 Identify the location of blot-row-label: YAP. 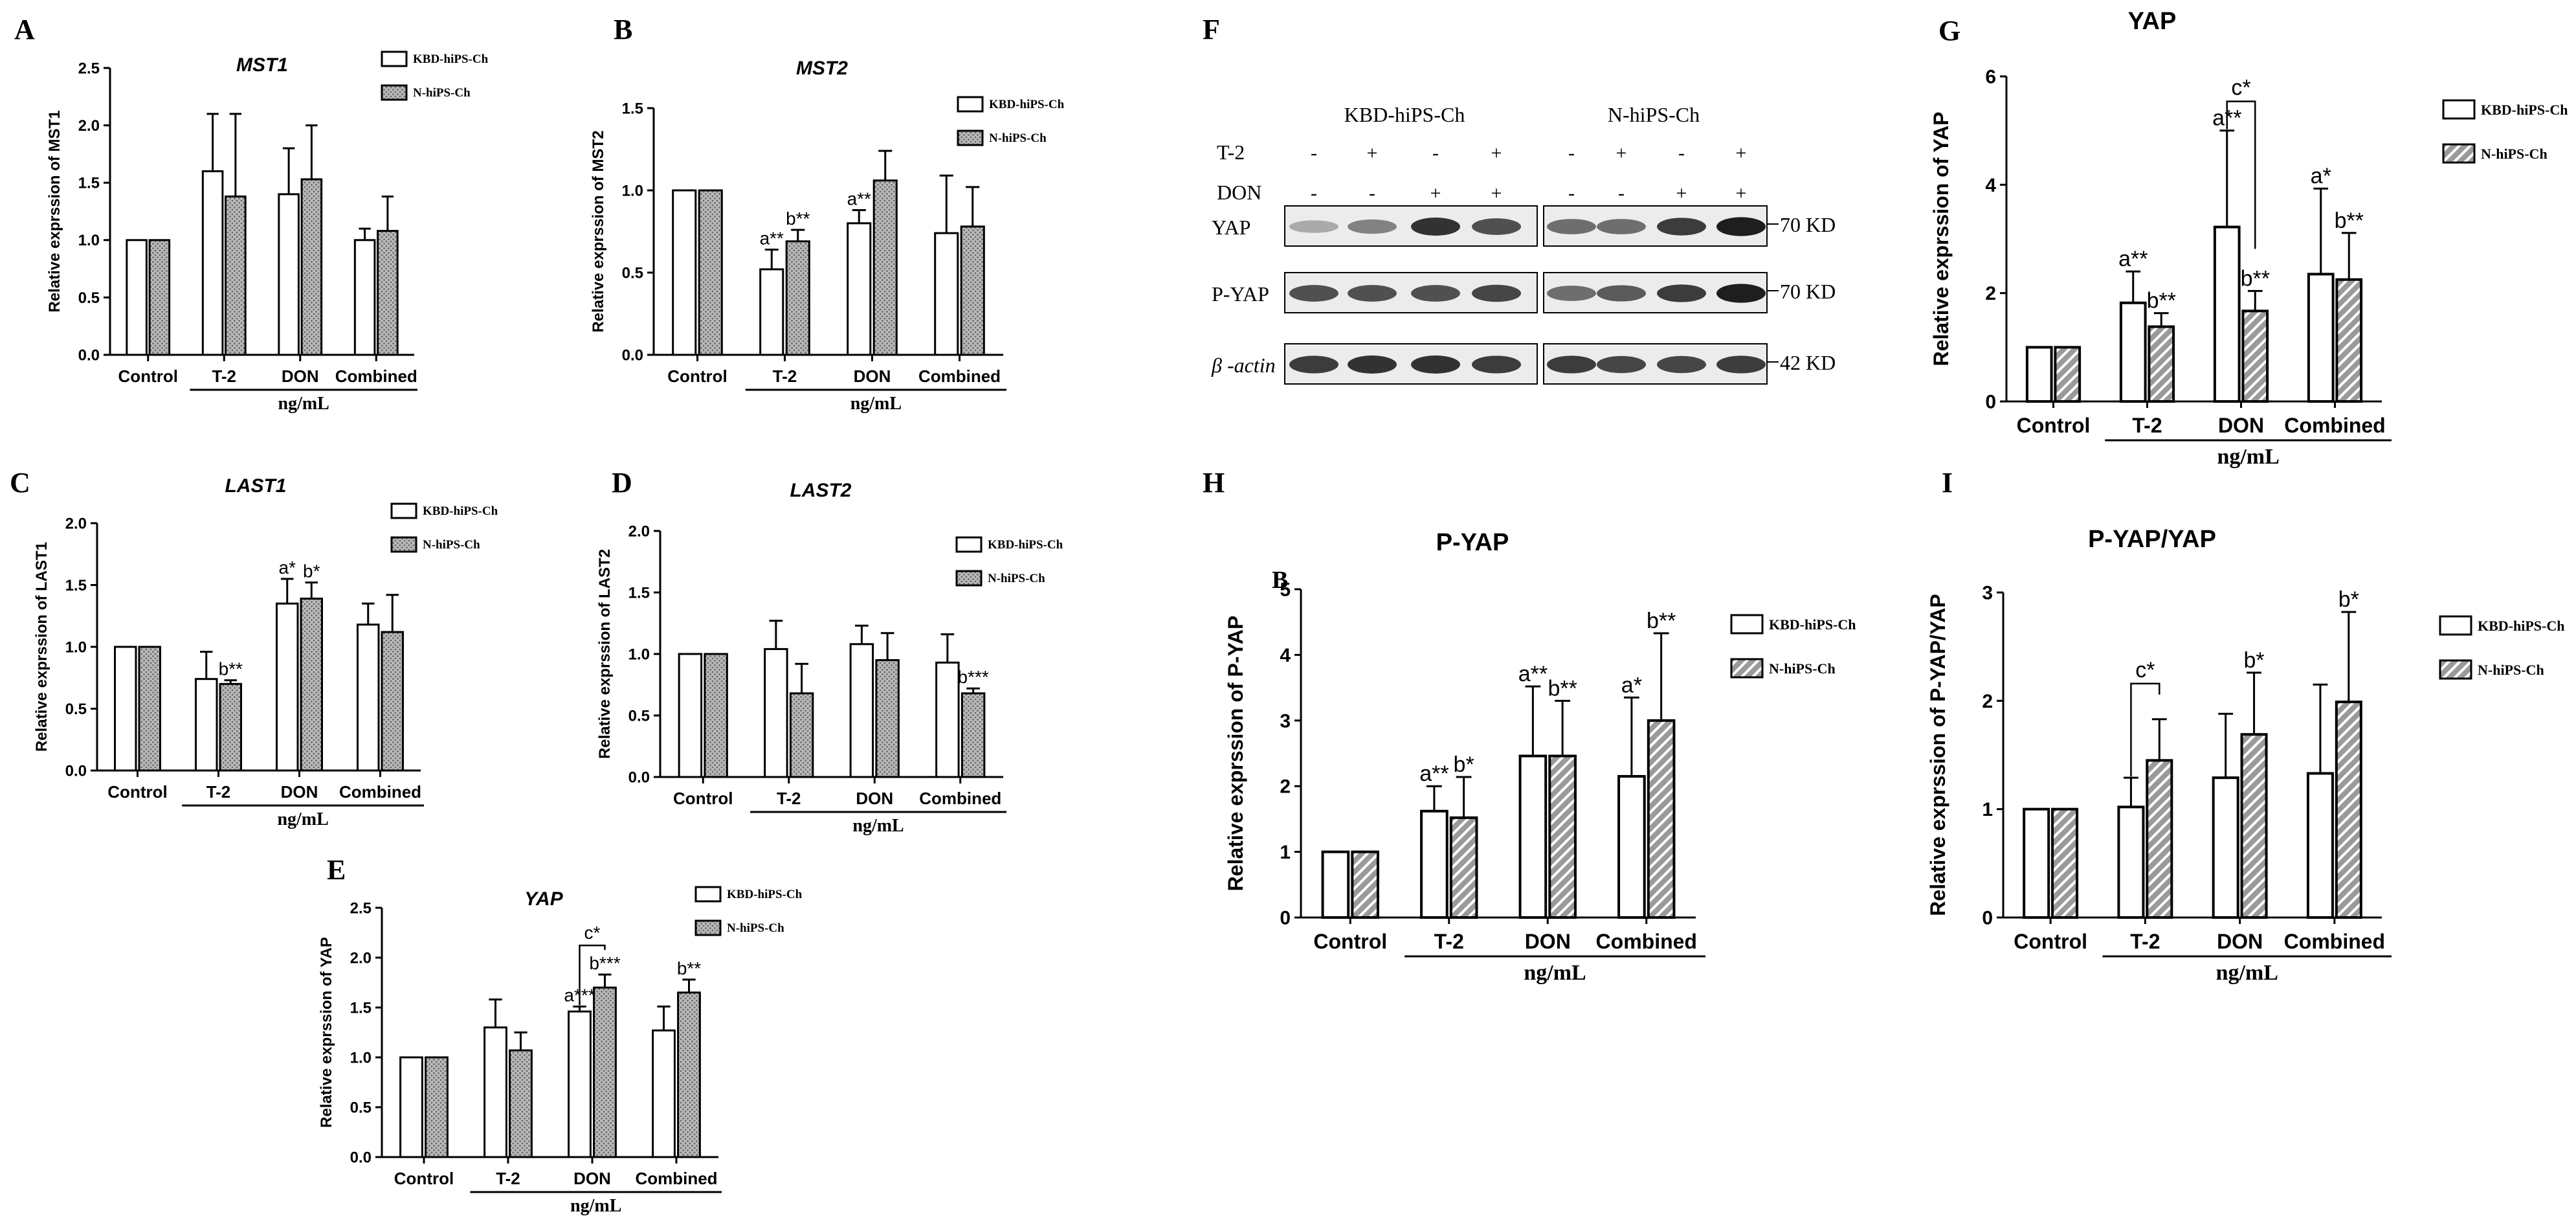
(1231, 227).